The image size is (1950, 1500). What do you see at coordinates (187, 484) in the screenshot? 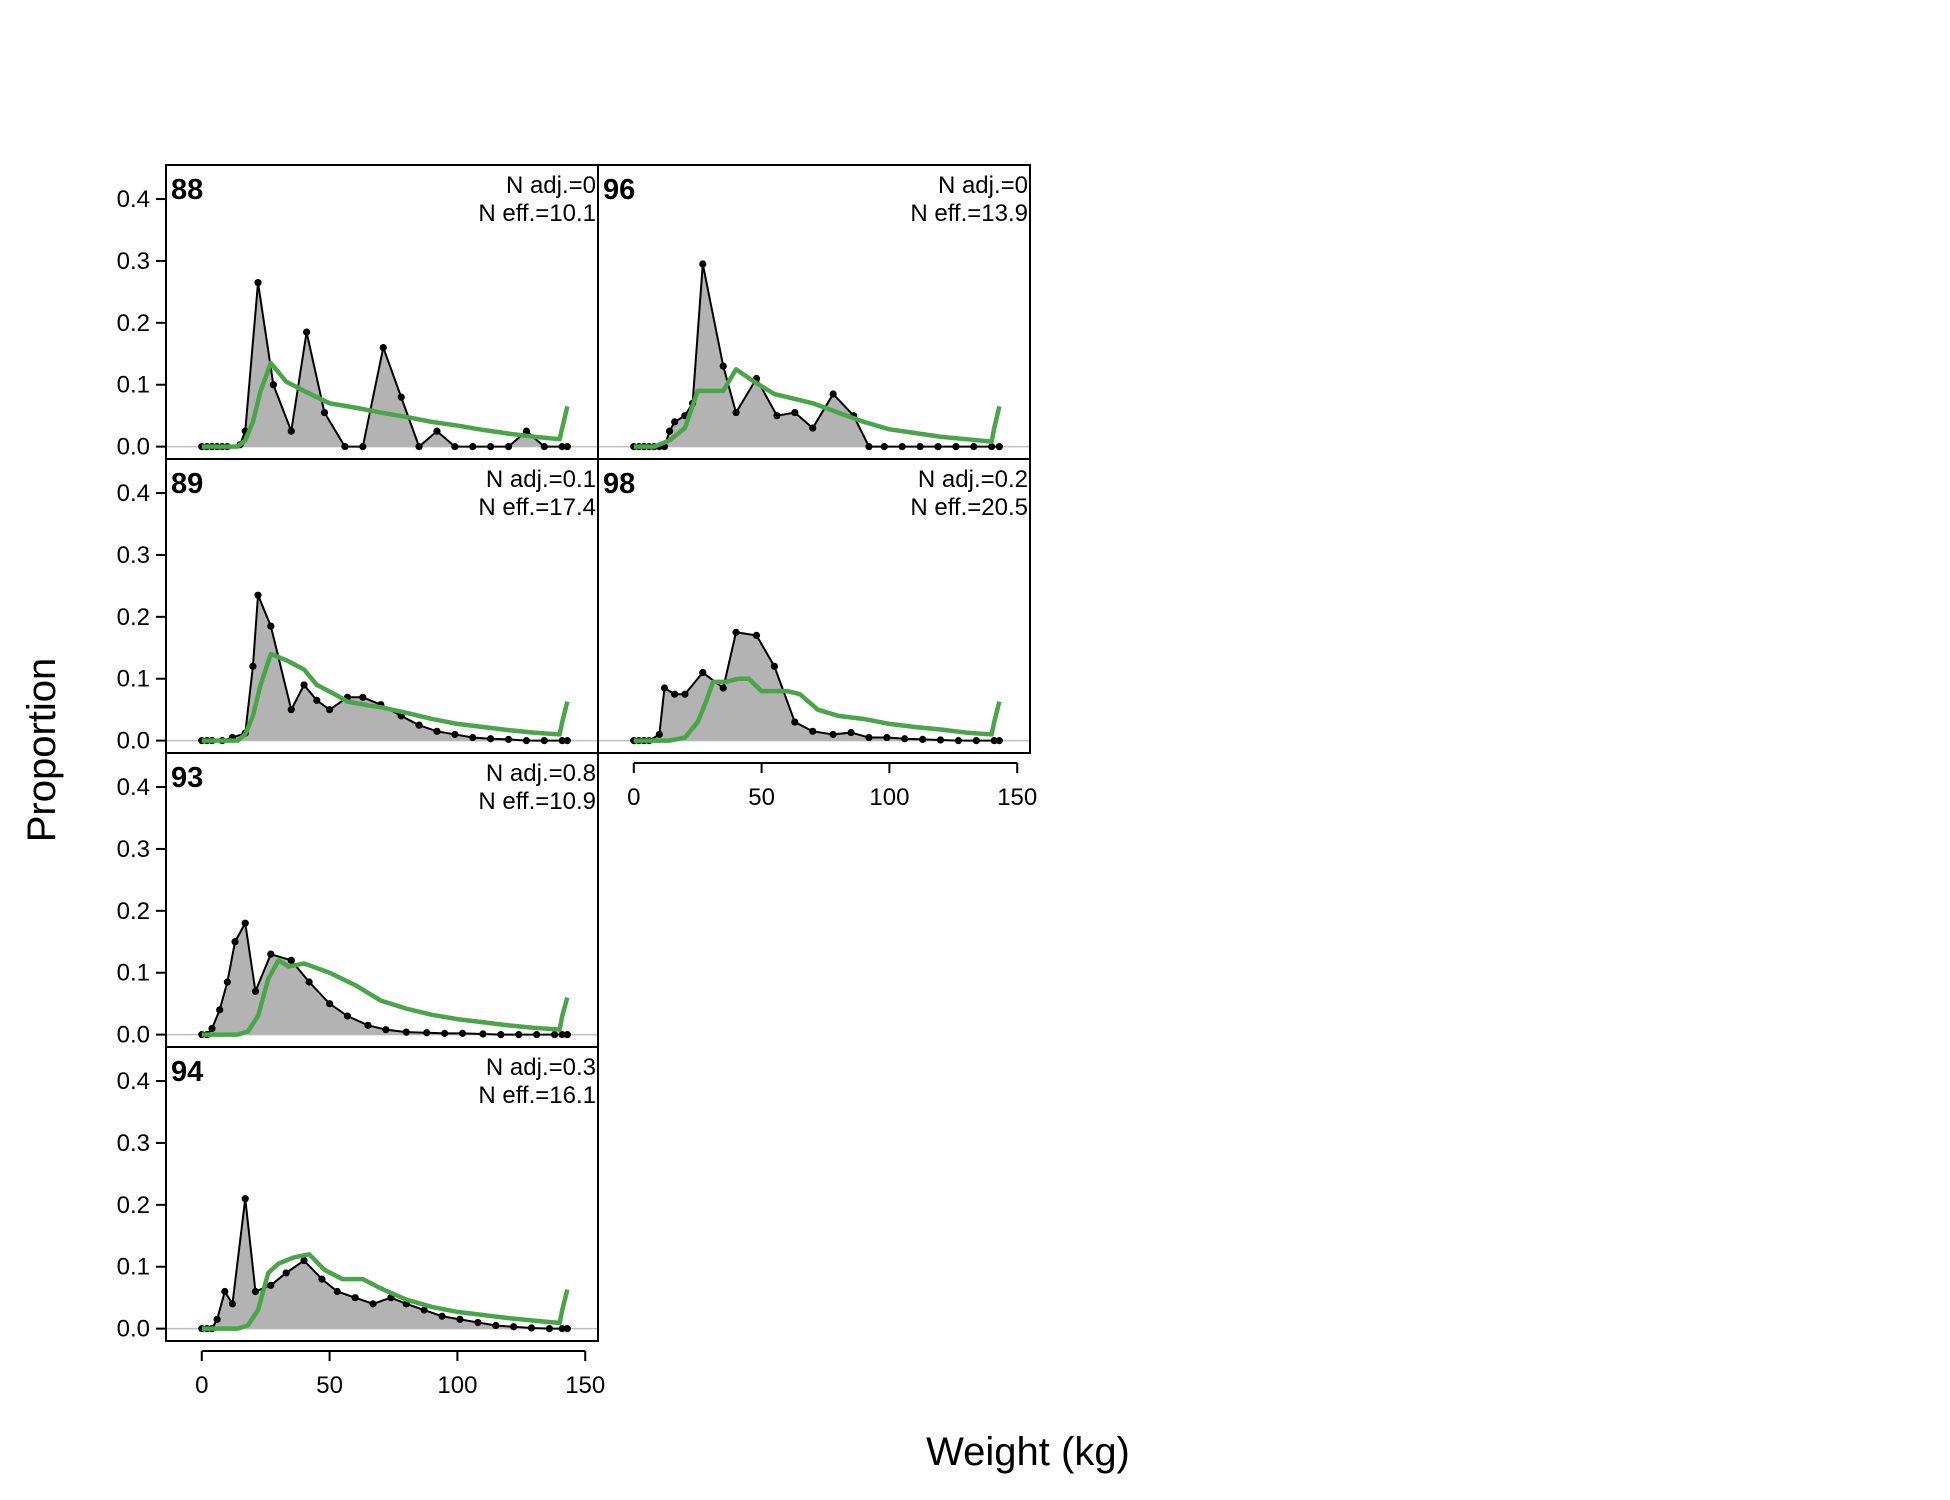
I see `panel-title: 89` at bounding box center [187, 484].